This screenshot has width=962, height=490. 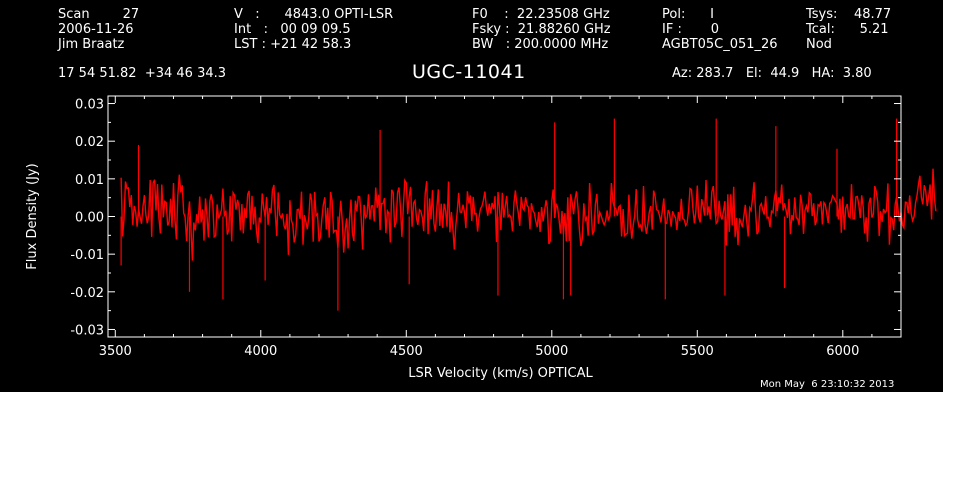 I want to click on y-tick-label: -0.02, so click(x=87, y=293).